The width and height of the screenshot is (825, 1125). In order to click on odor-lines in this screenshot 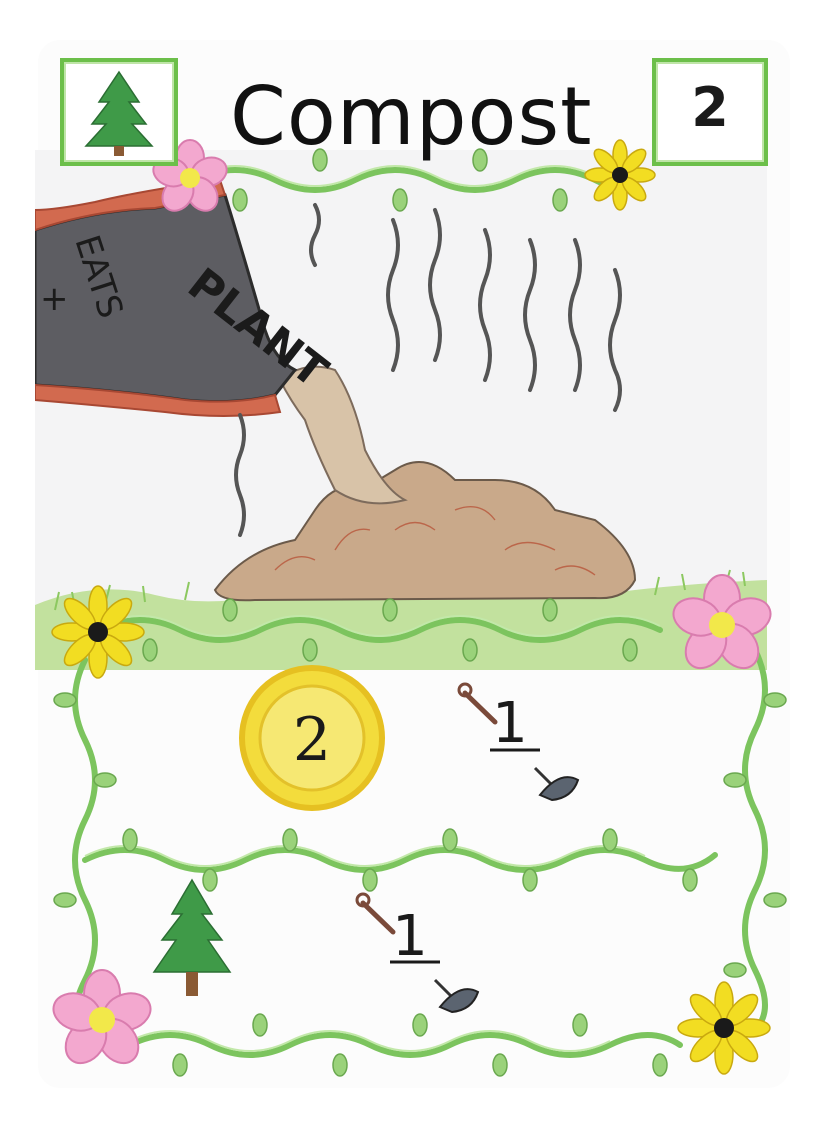, I will do `click(428, 370)`.